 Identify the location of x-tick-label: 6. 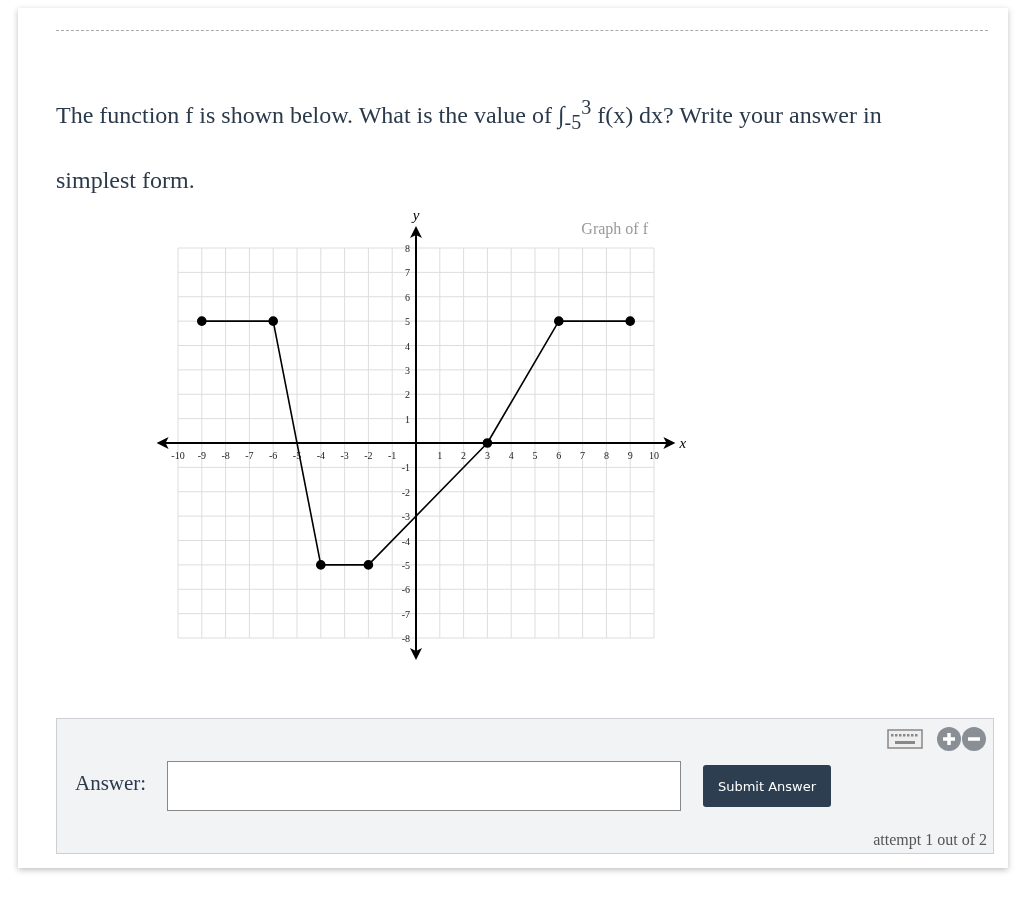
(559, 455).